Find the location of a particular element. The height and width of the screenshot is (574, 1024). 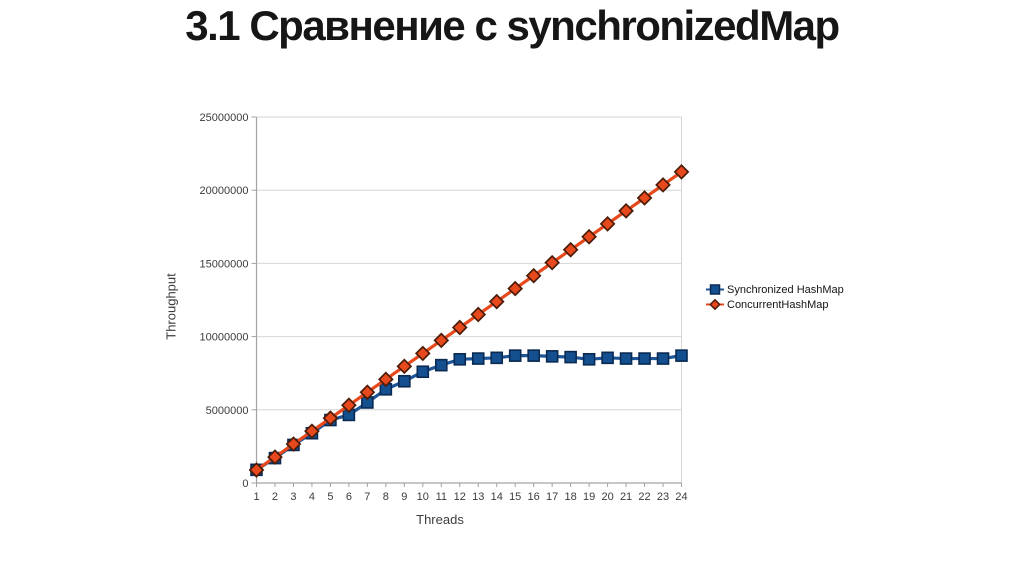

x-tick-label: 11 is located at coordinates (441, 497).